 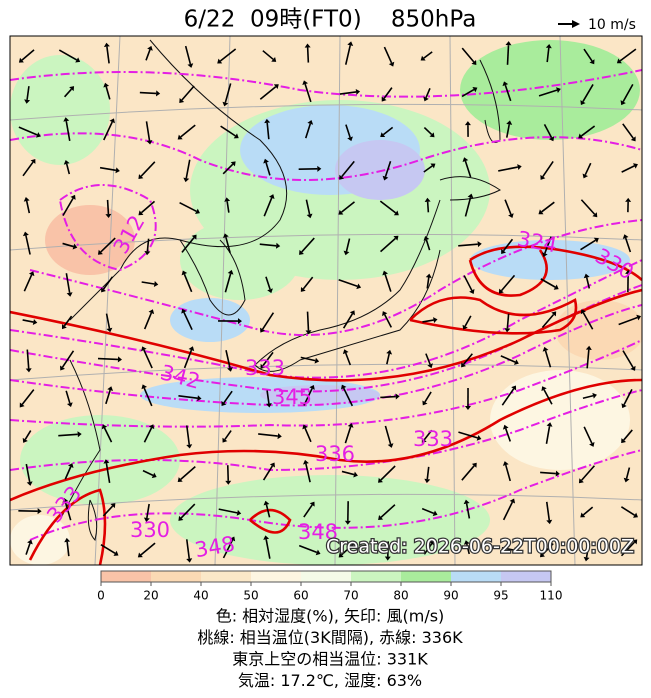 What do you see at coordinates (551, 596) in the screenshot?
I see `colorbar-tick-label: 110` at bounding box center [551, 596].